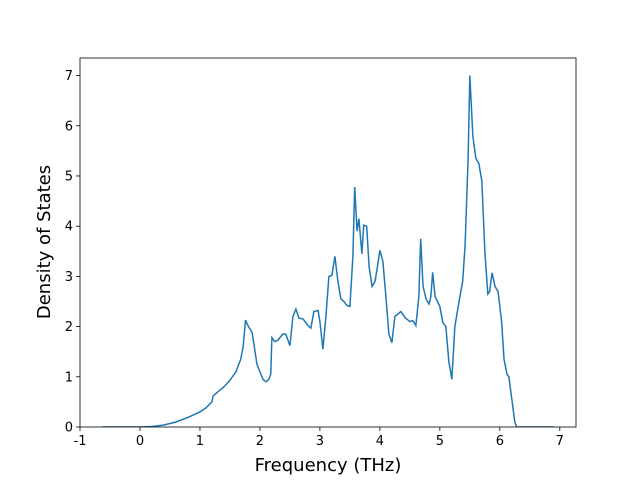  I want to click on x-tick-label: 2, so click(260, 441).